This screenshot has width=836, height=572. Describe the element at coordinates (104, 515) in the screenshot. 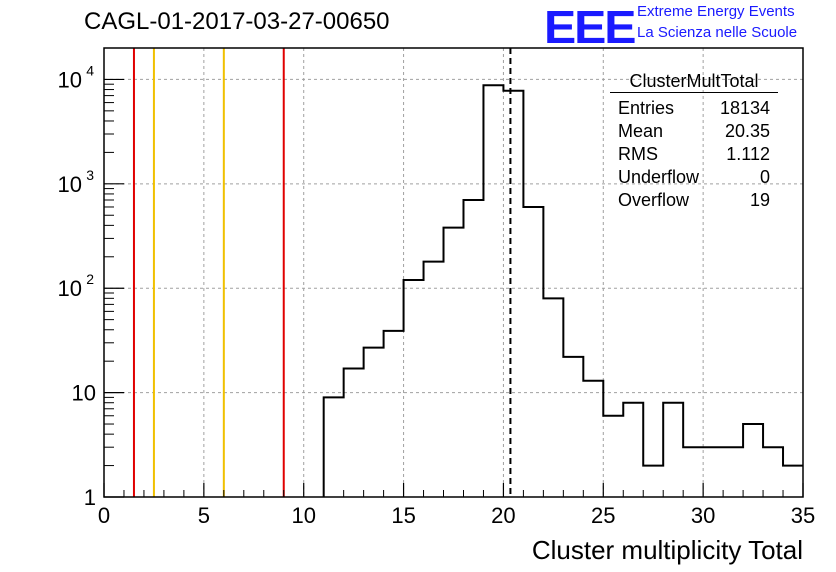

I see `x-tick-label: 0` at that location.